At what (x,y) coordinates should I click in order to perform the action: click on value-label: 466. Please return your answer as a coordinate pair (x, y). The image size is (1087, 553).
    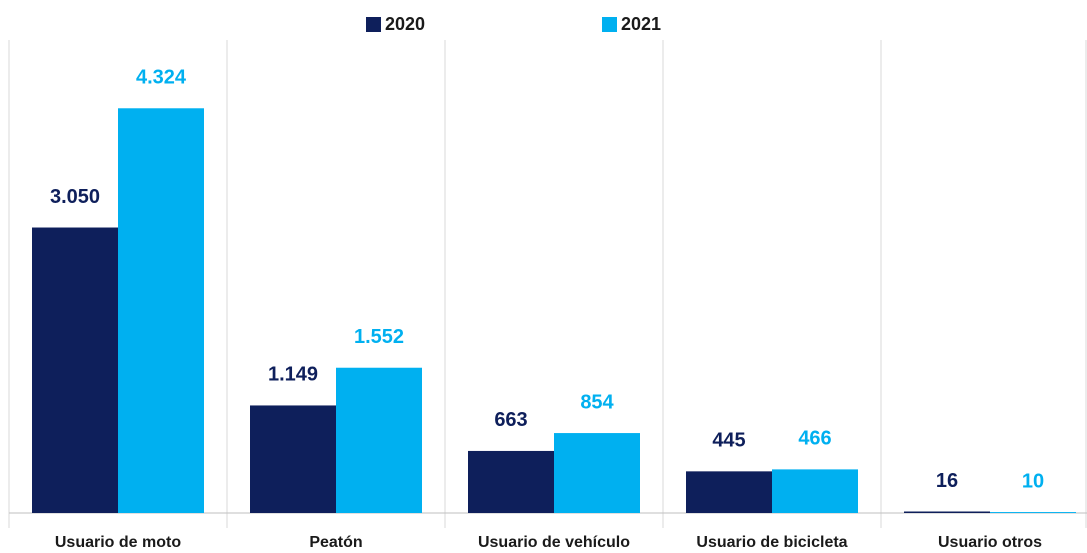
    Looking at the image, I should click on (814, 439).